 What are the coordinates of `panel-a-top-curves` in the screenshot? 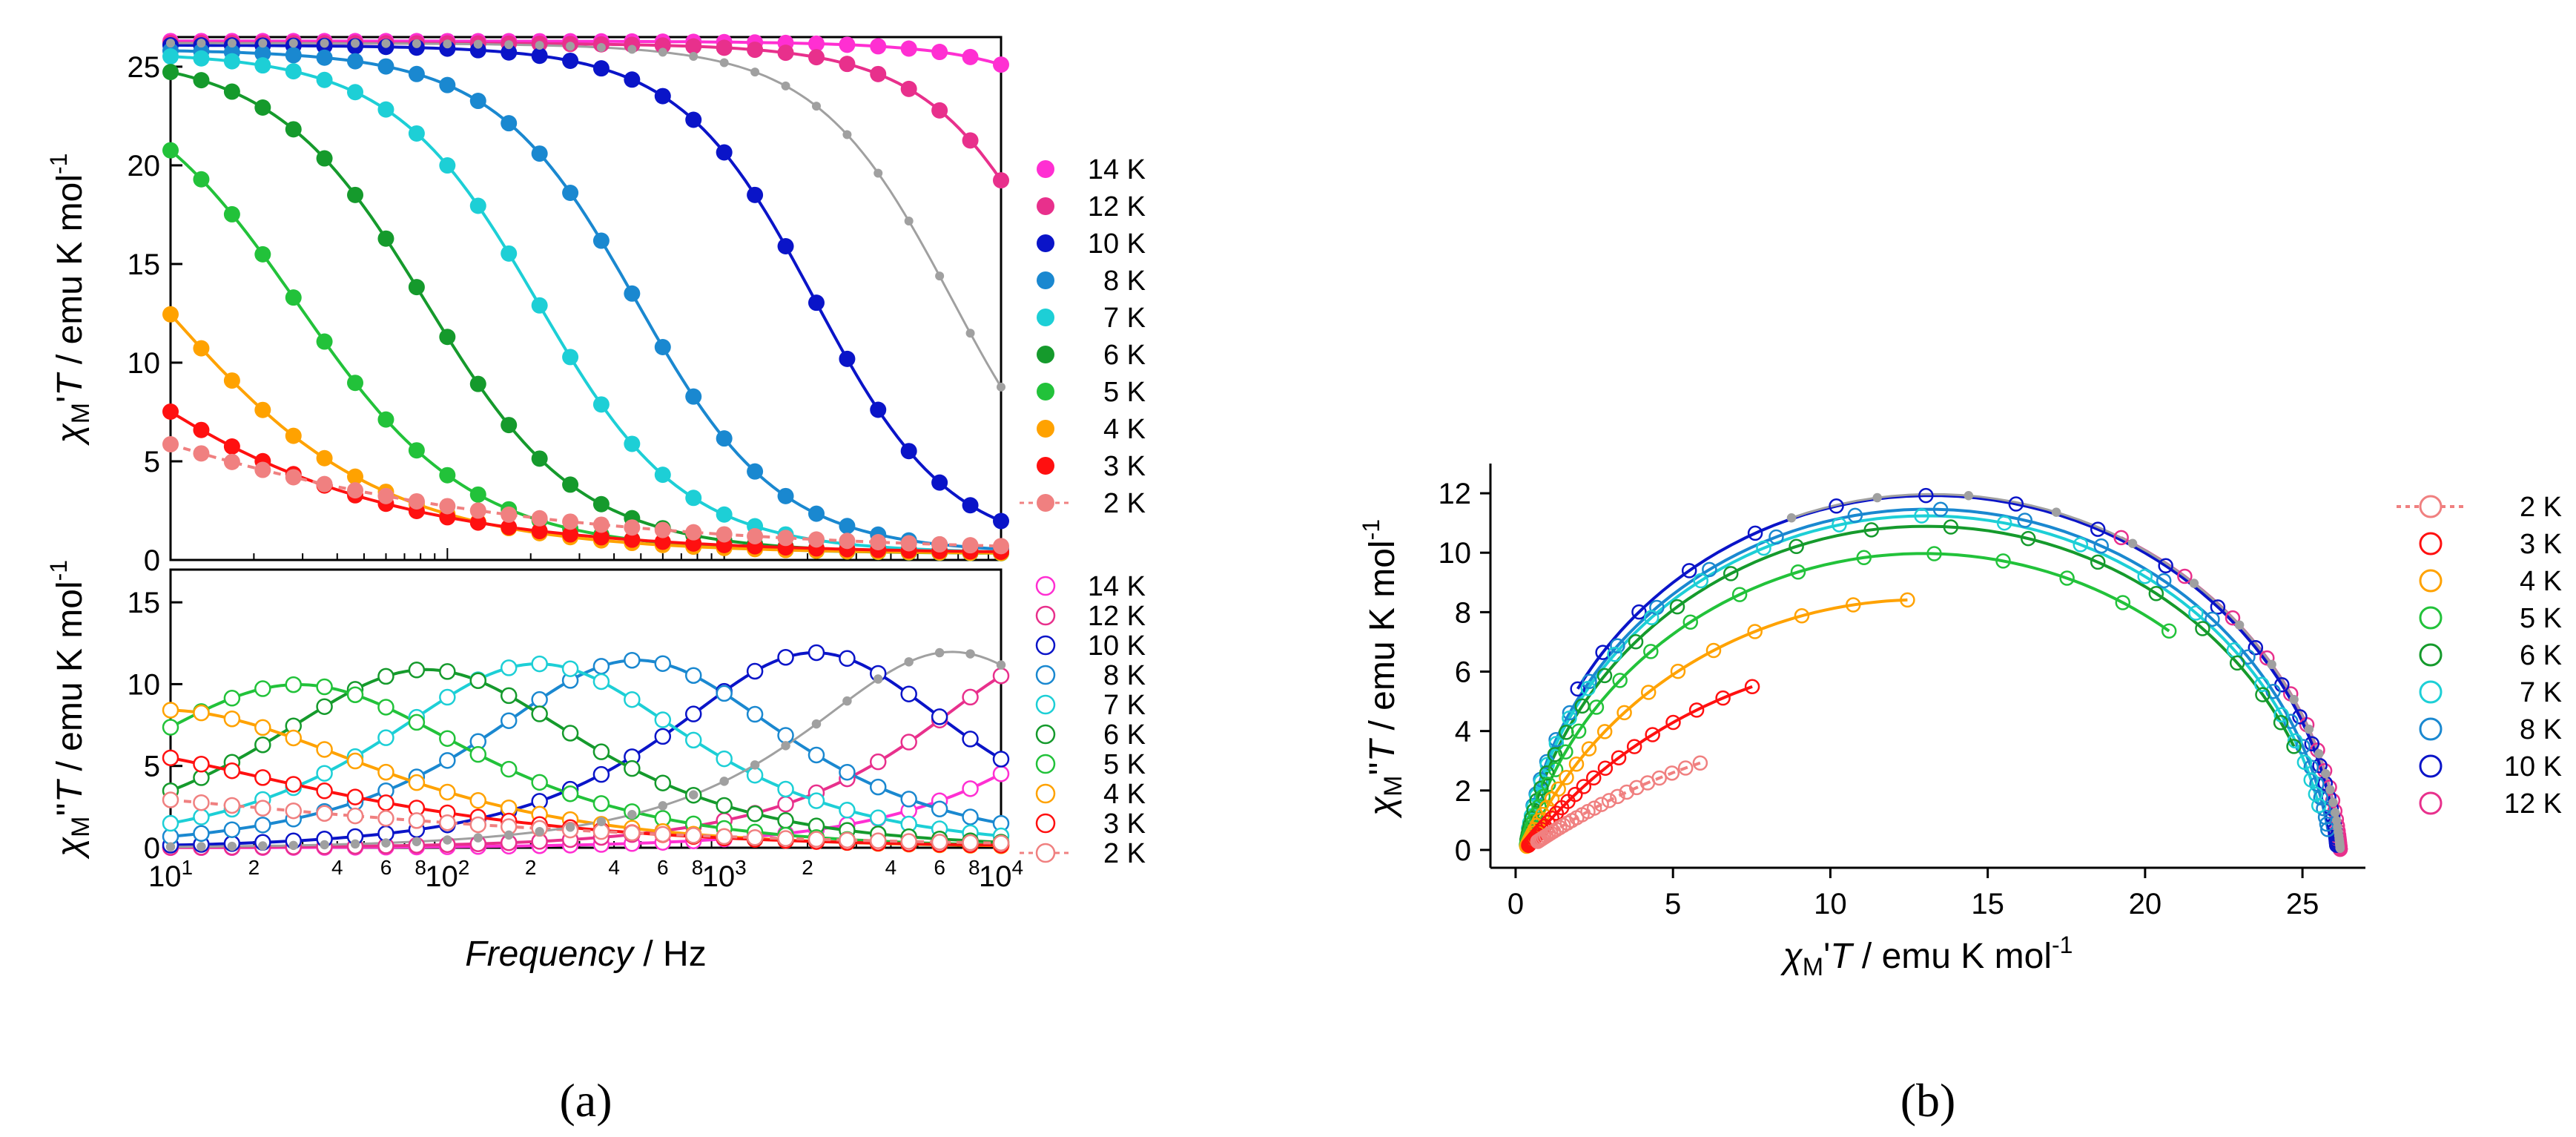 It's located at (586, 297).